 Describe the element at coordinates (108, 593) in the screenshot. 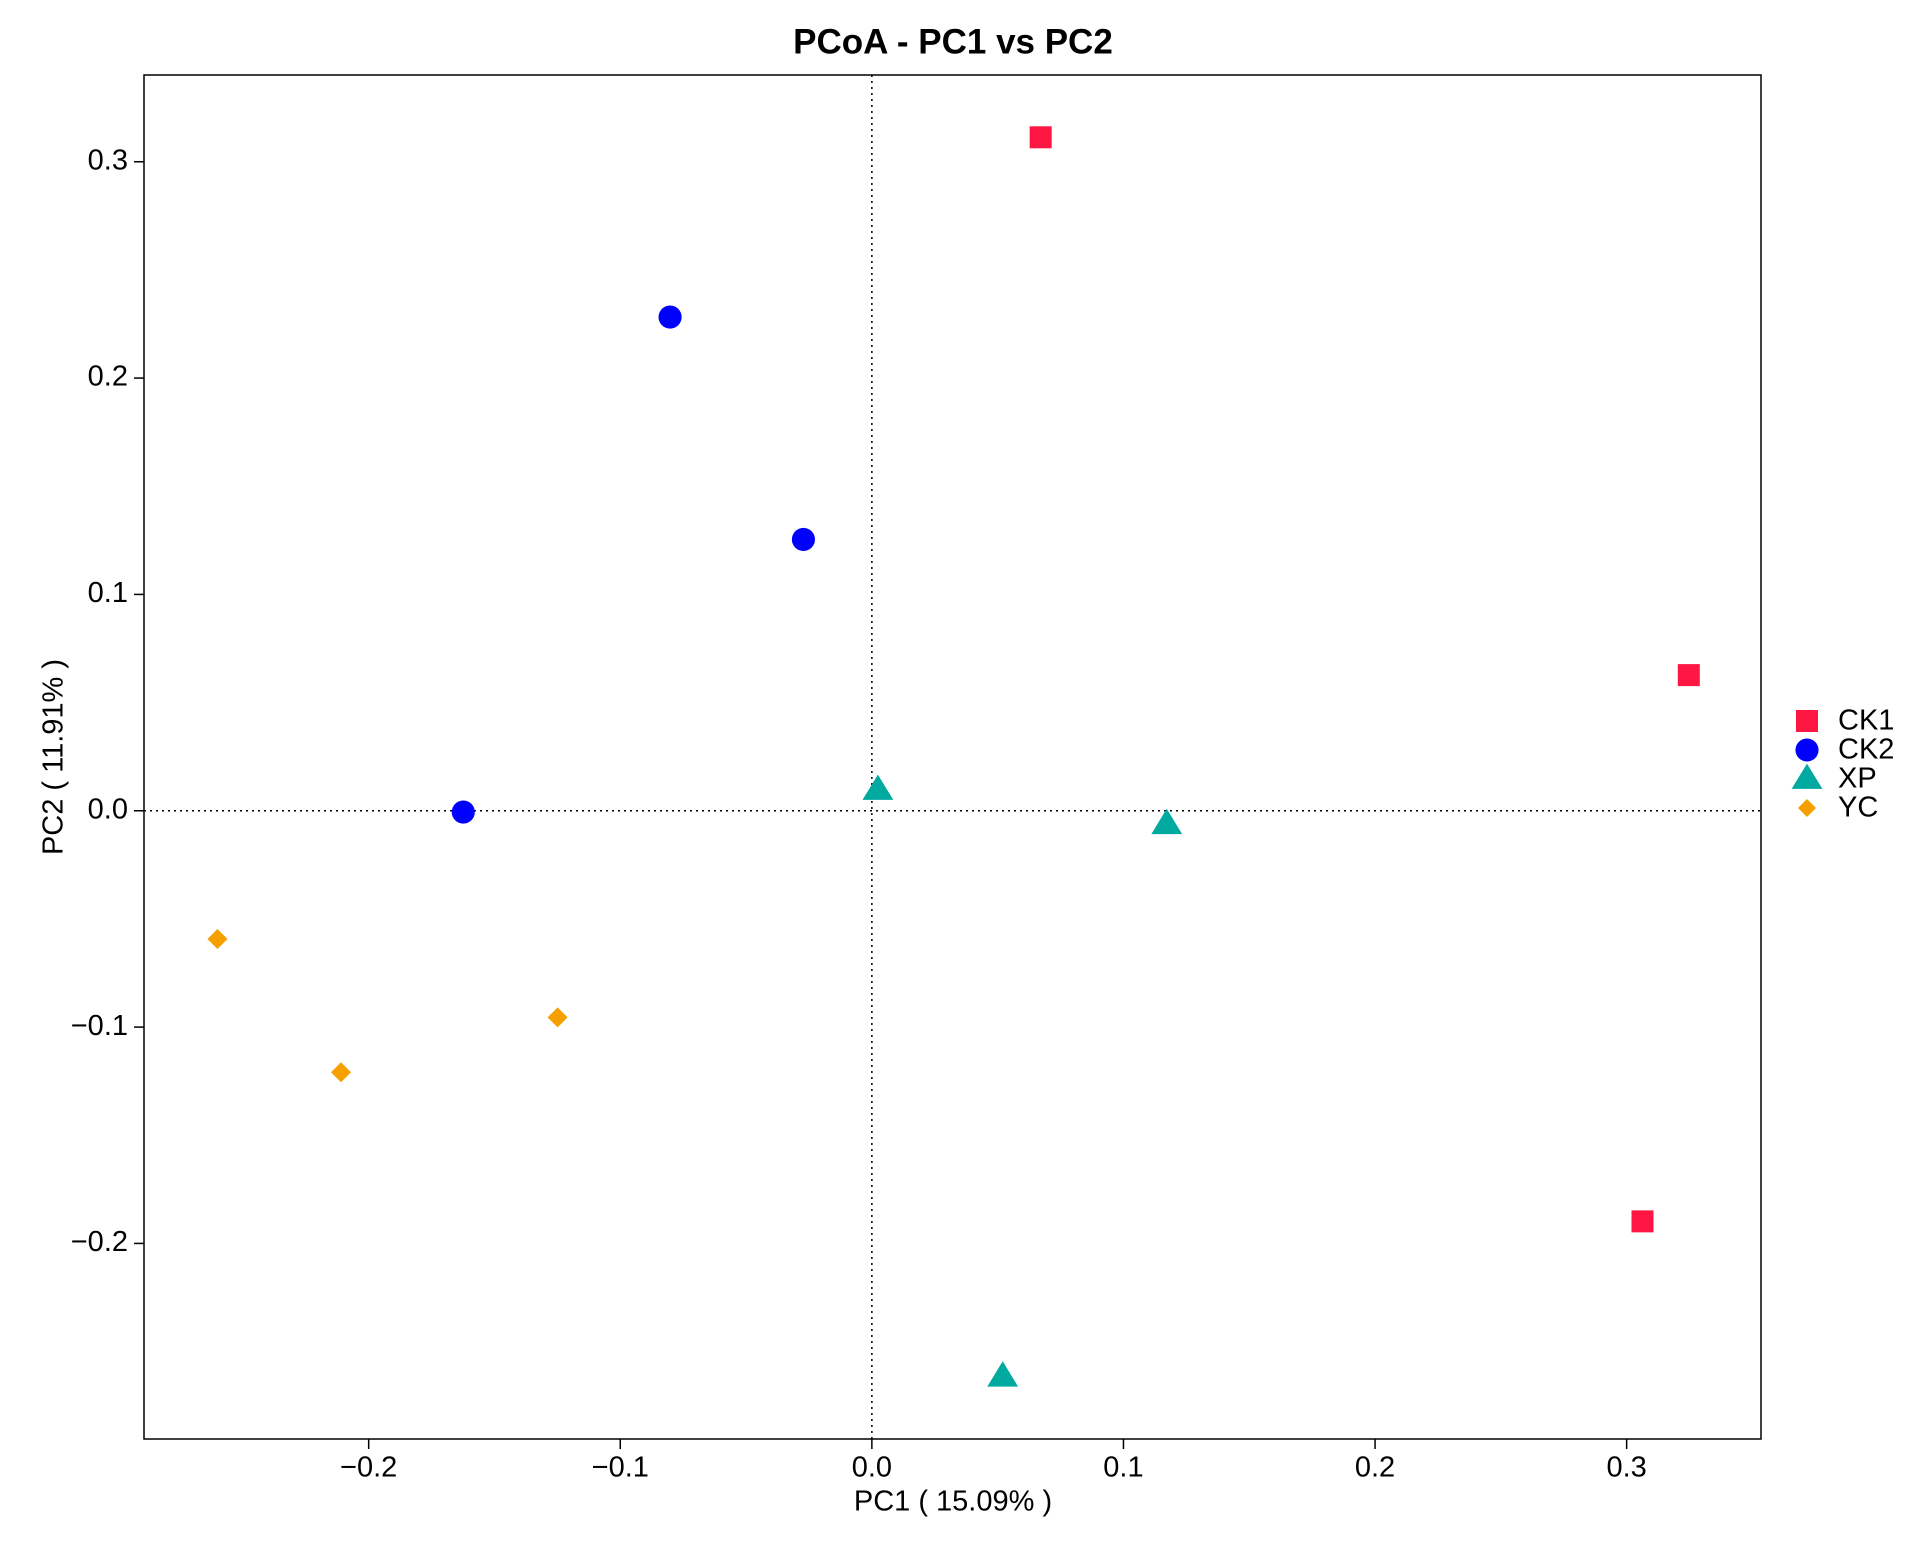

I see `y-tick-label: 0.1` at that location.